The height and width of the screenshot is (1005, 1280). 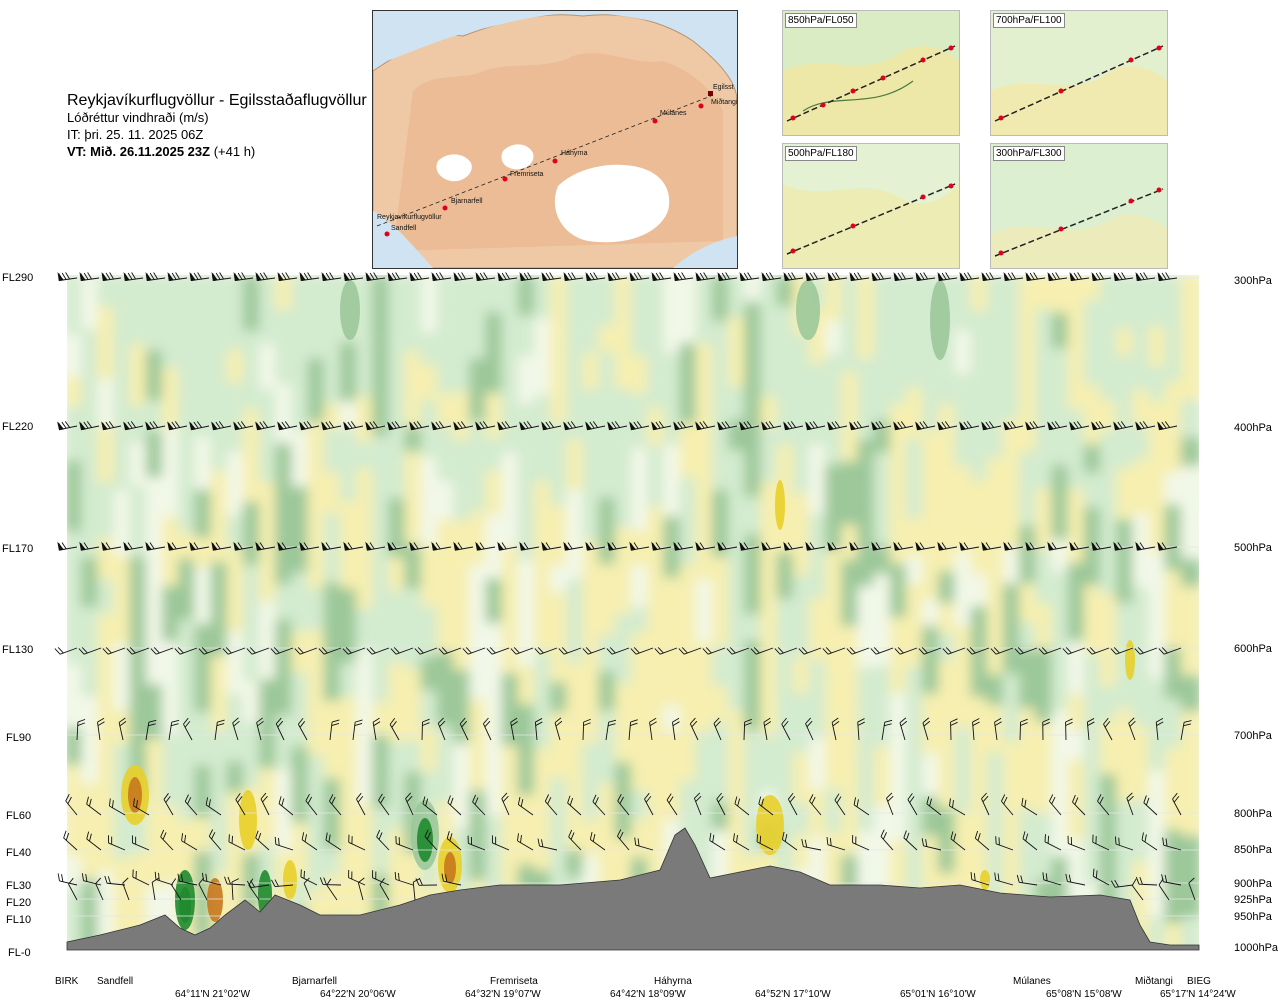 What do you see at coordinates (871, 73) in the screenshot?
I see `thumbnail-850: 850hPa/FL050` at bounding box center [871, 73].